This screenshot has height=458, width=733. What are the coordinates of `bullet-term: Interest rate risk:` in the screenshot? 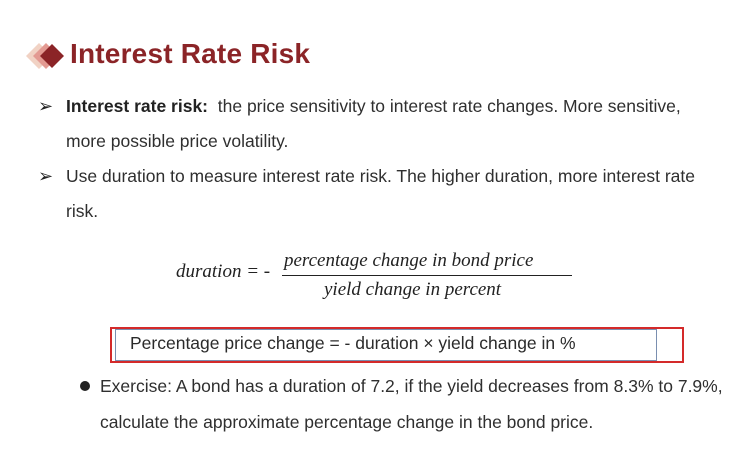 It's located at (137, 106).